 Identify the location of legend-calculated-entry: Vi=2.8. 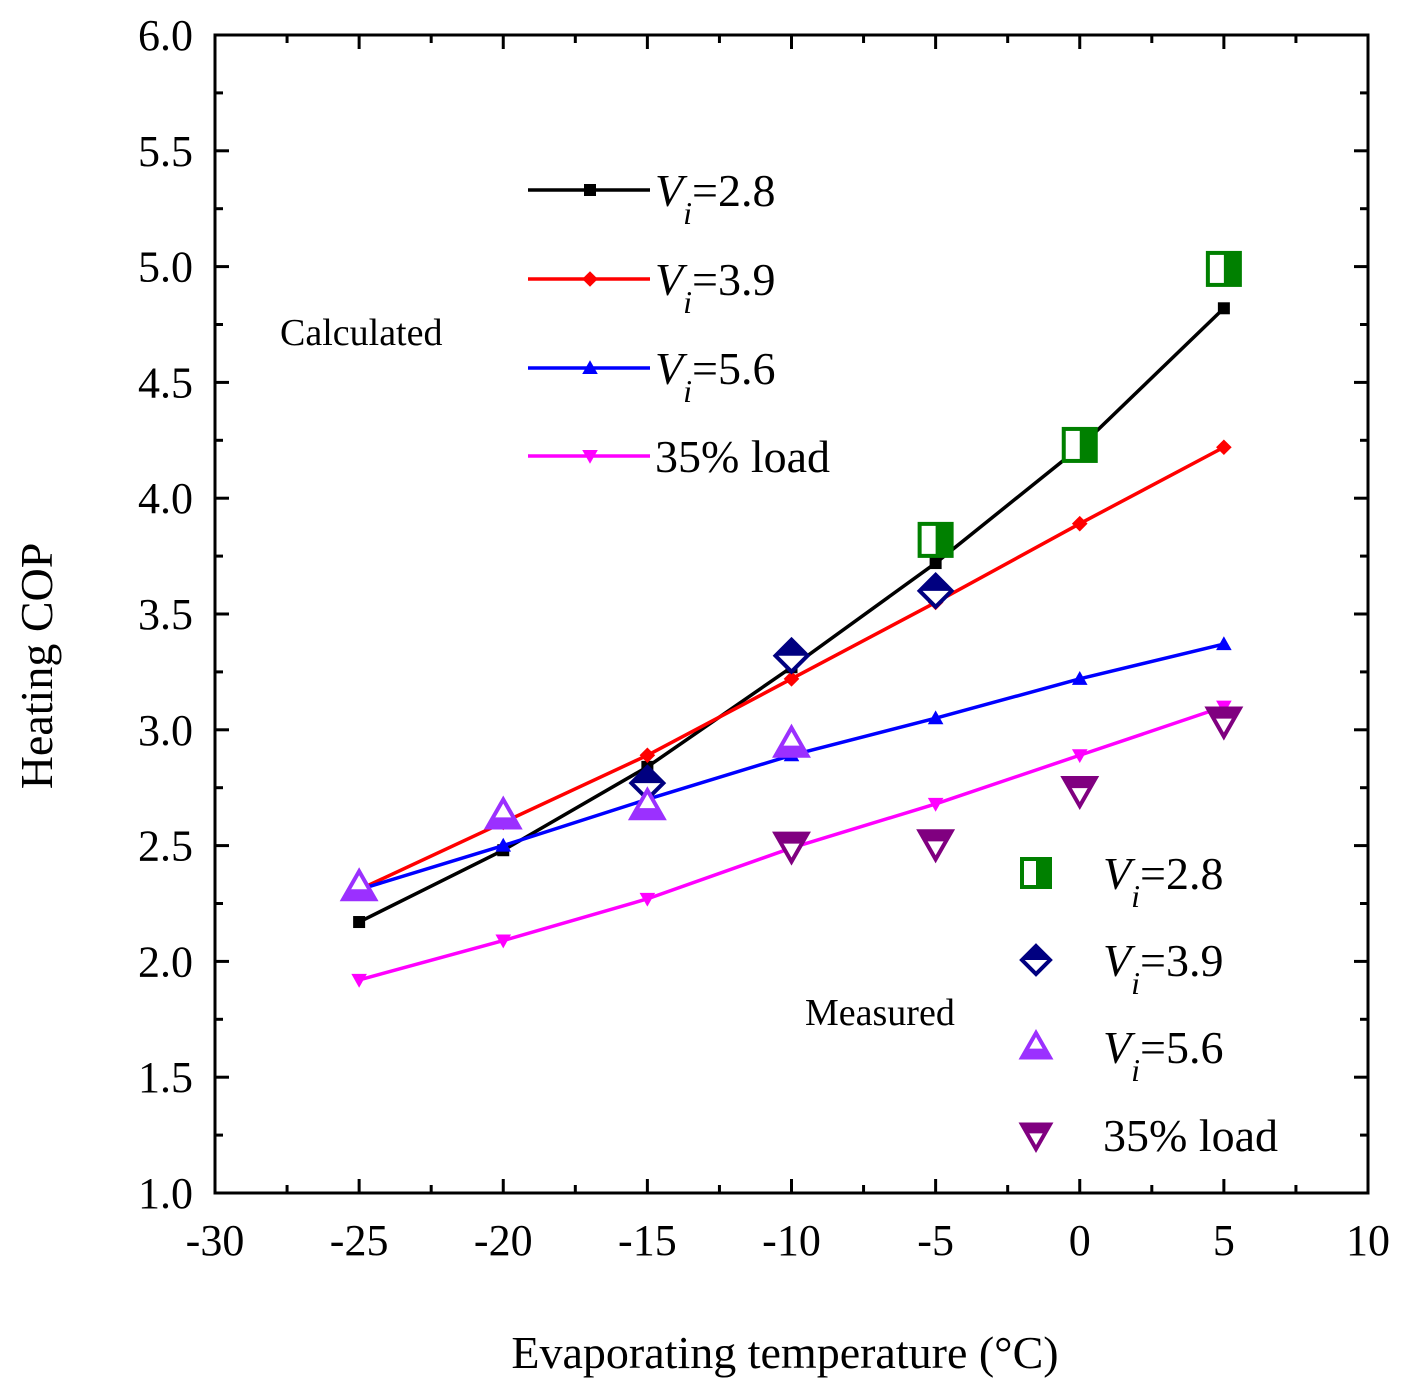
(651, 198).